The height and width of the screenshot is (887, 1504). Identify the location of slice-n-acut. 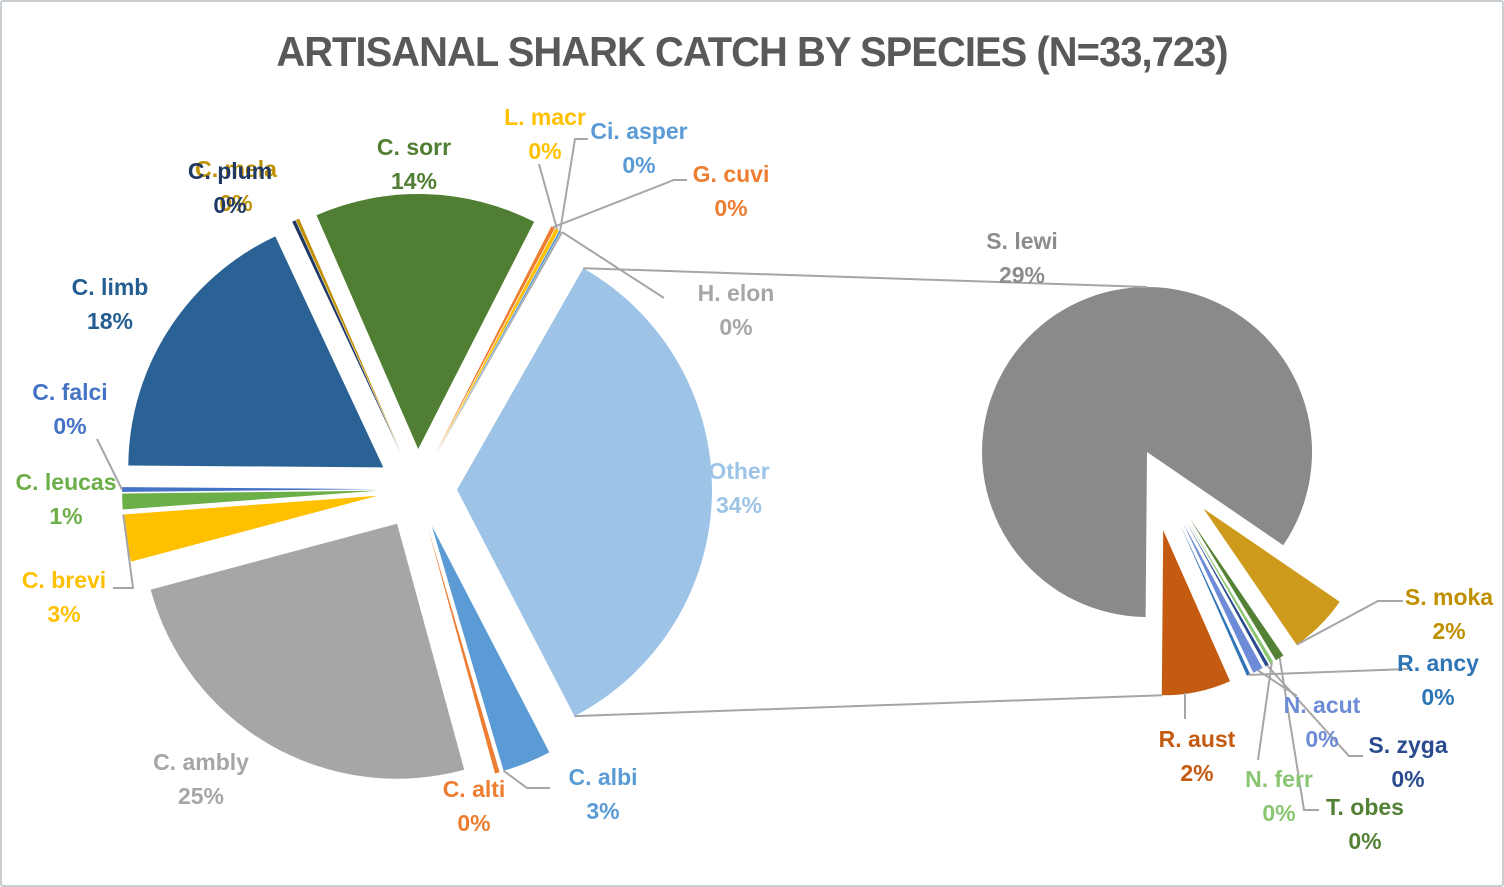
(1223, 598).